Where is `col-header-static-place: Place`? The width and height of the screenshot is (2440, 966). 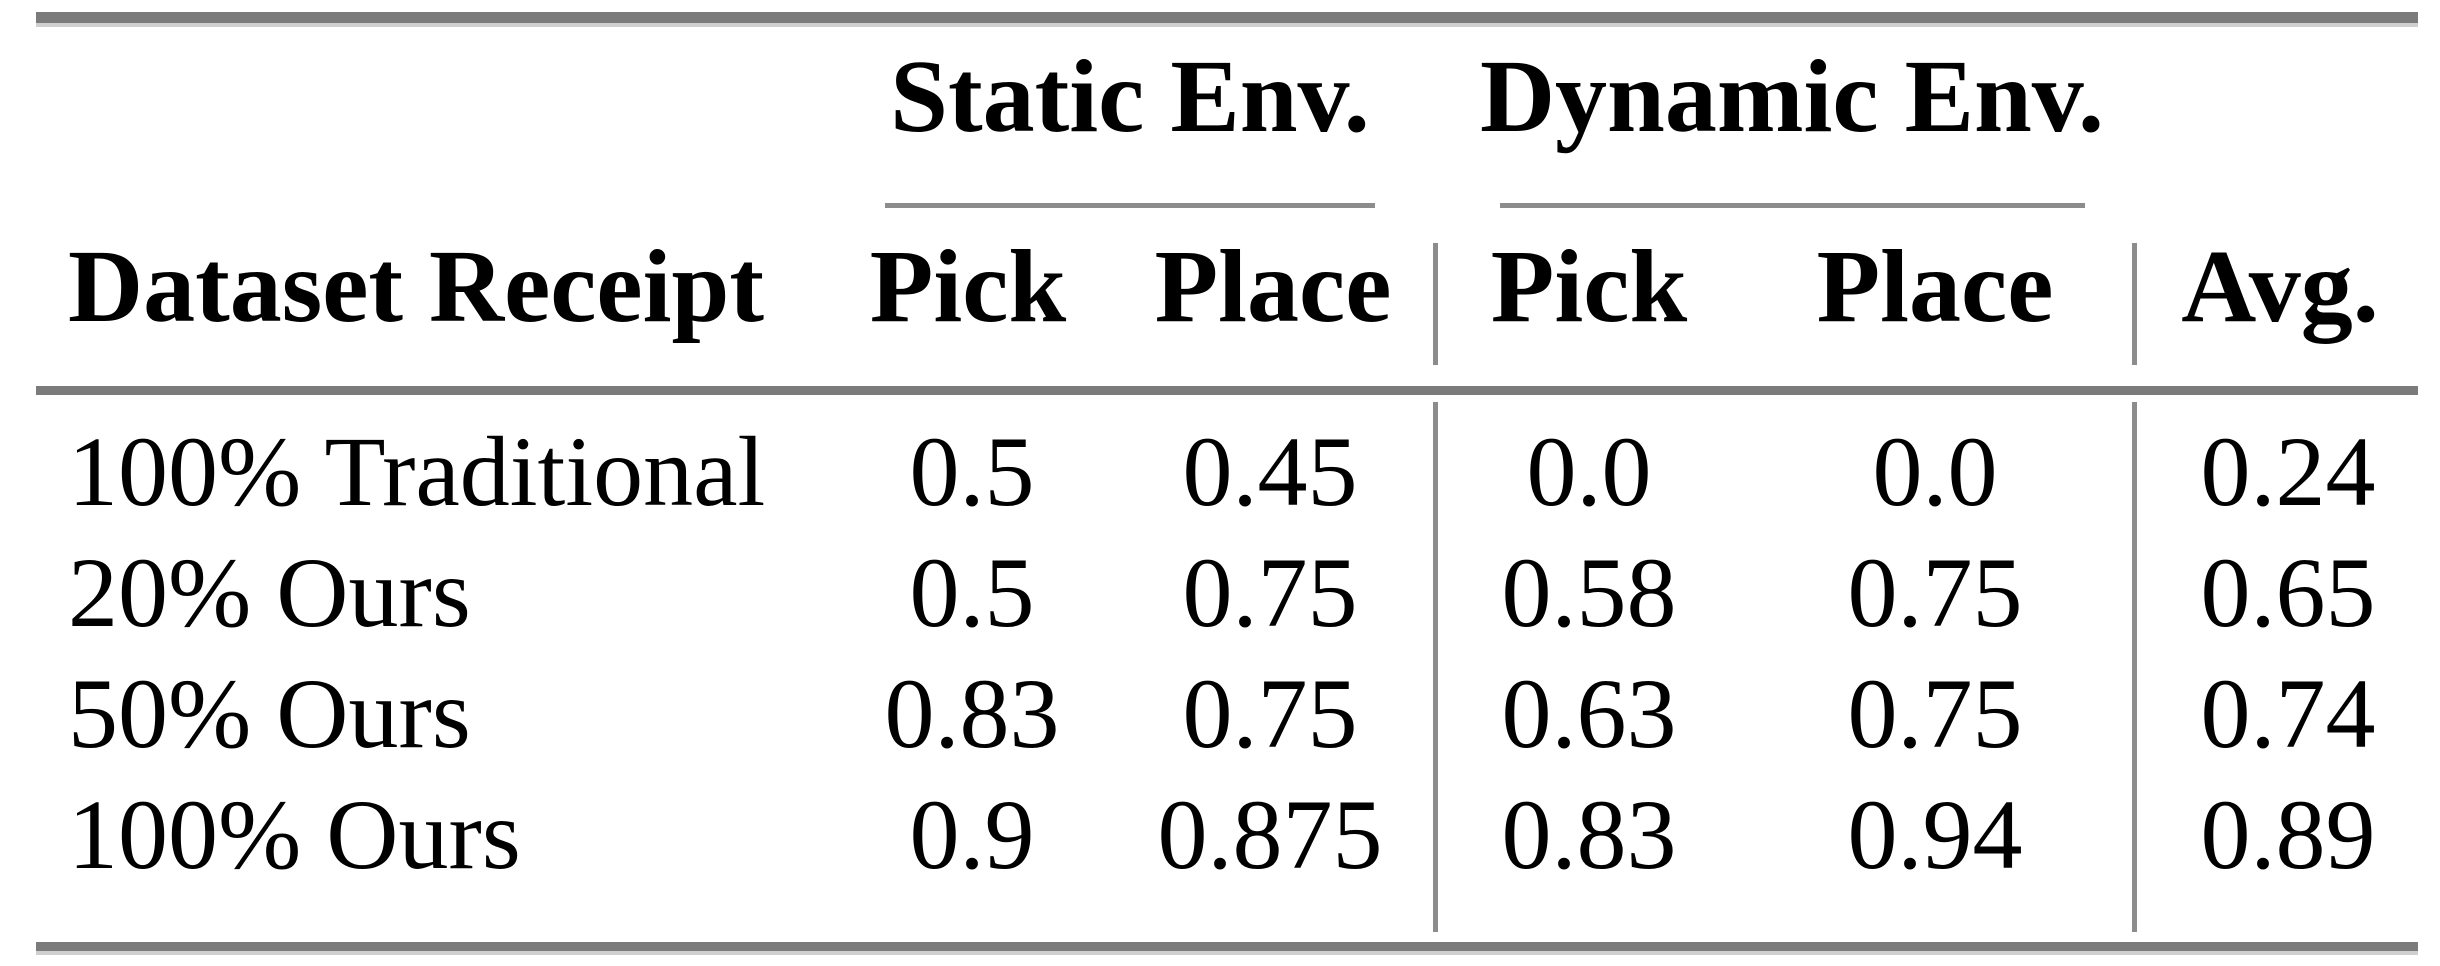 col-header-static-place: Place is located at coordinates (1273, 286).